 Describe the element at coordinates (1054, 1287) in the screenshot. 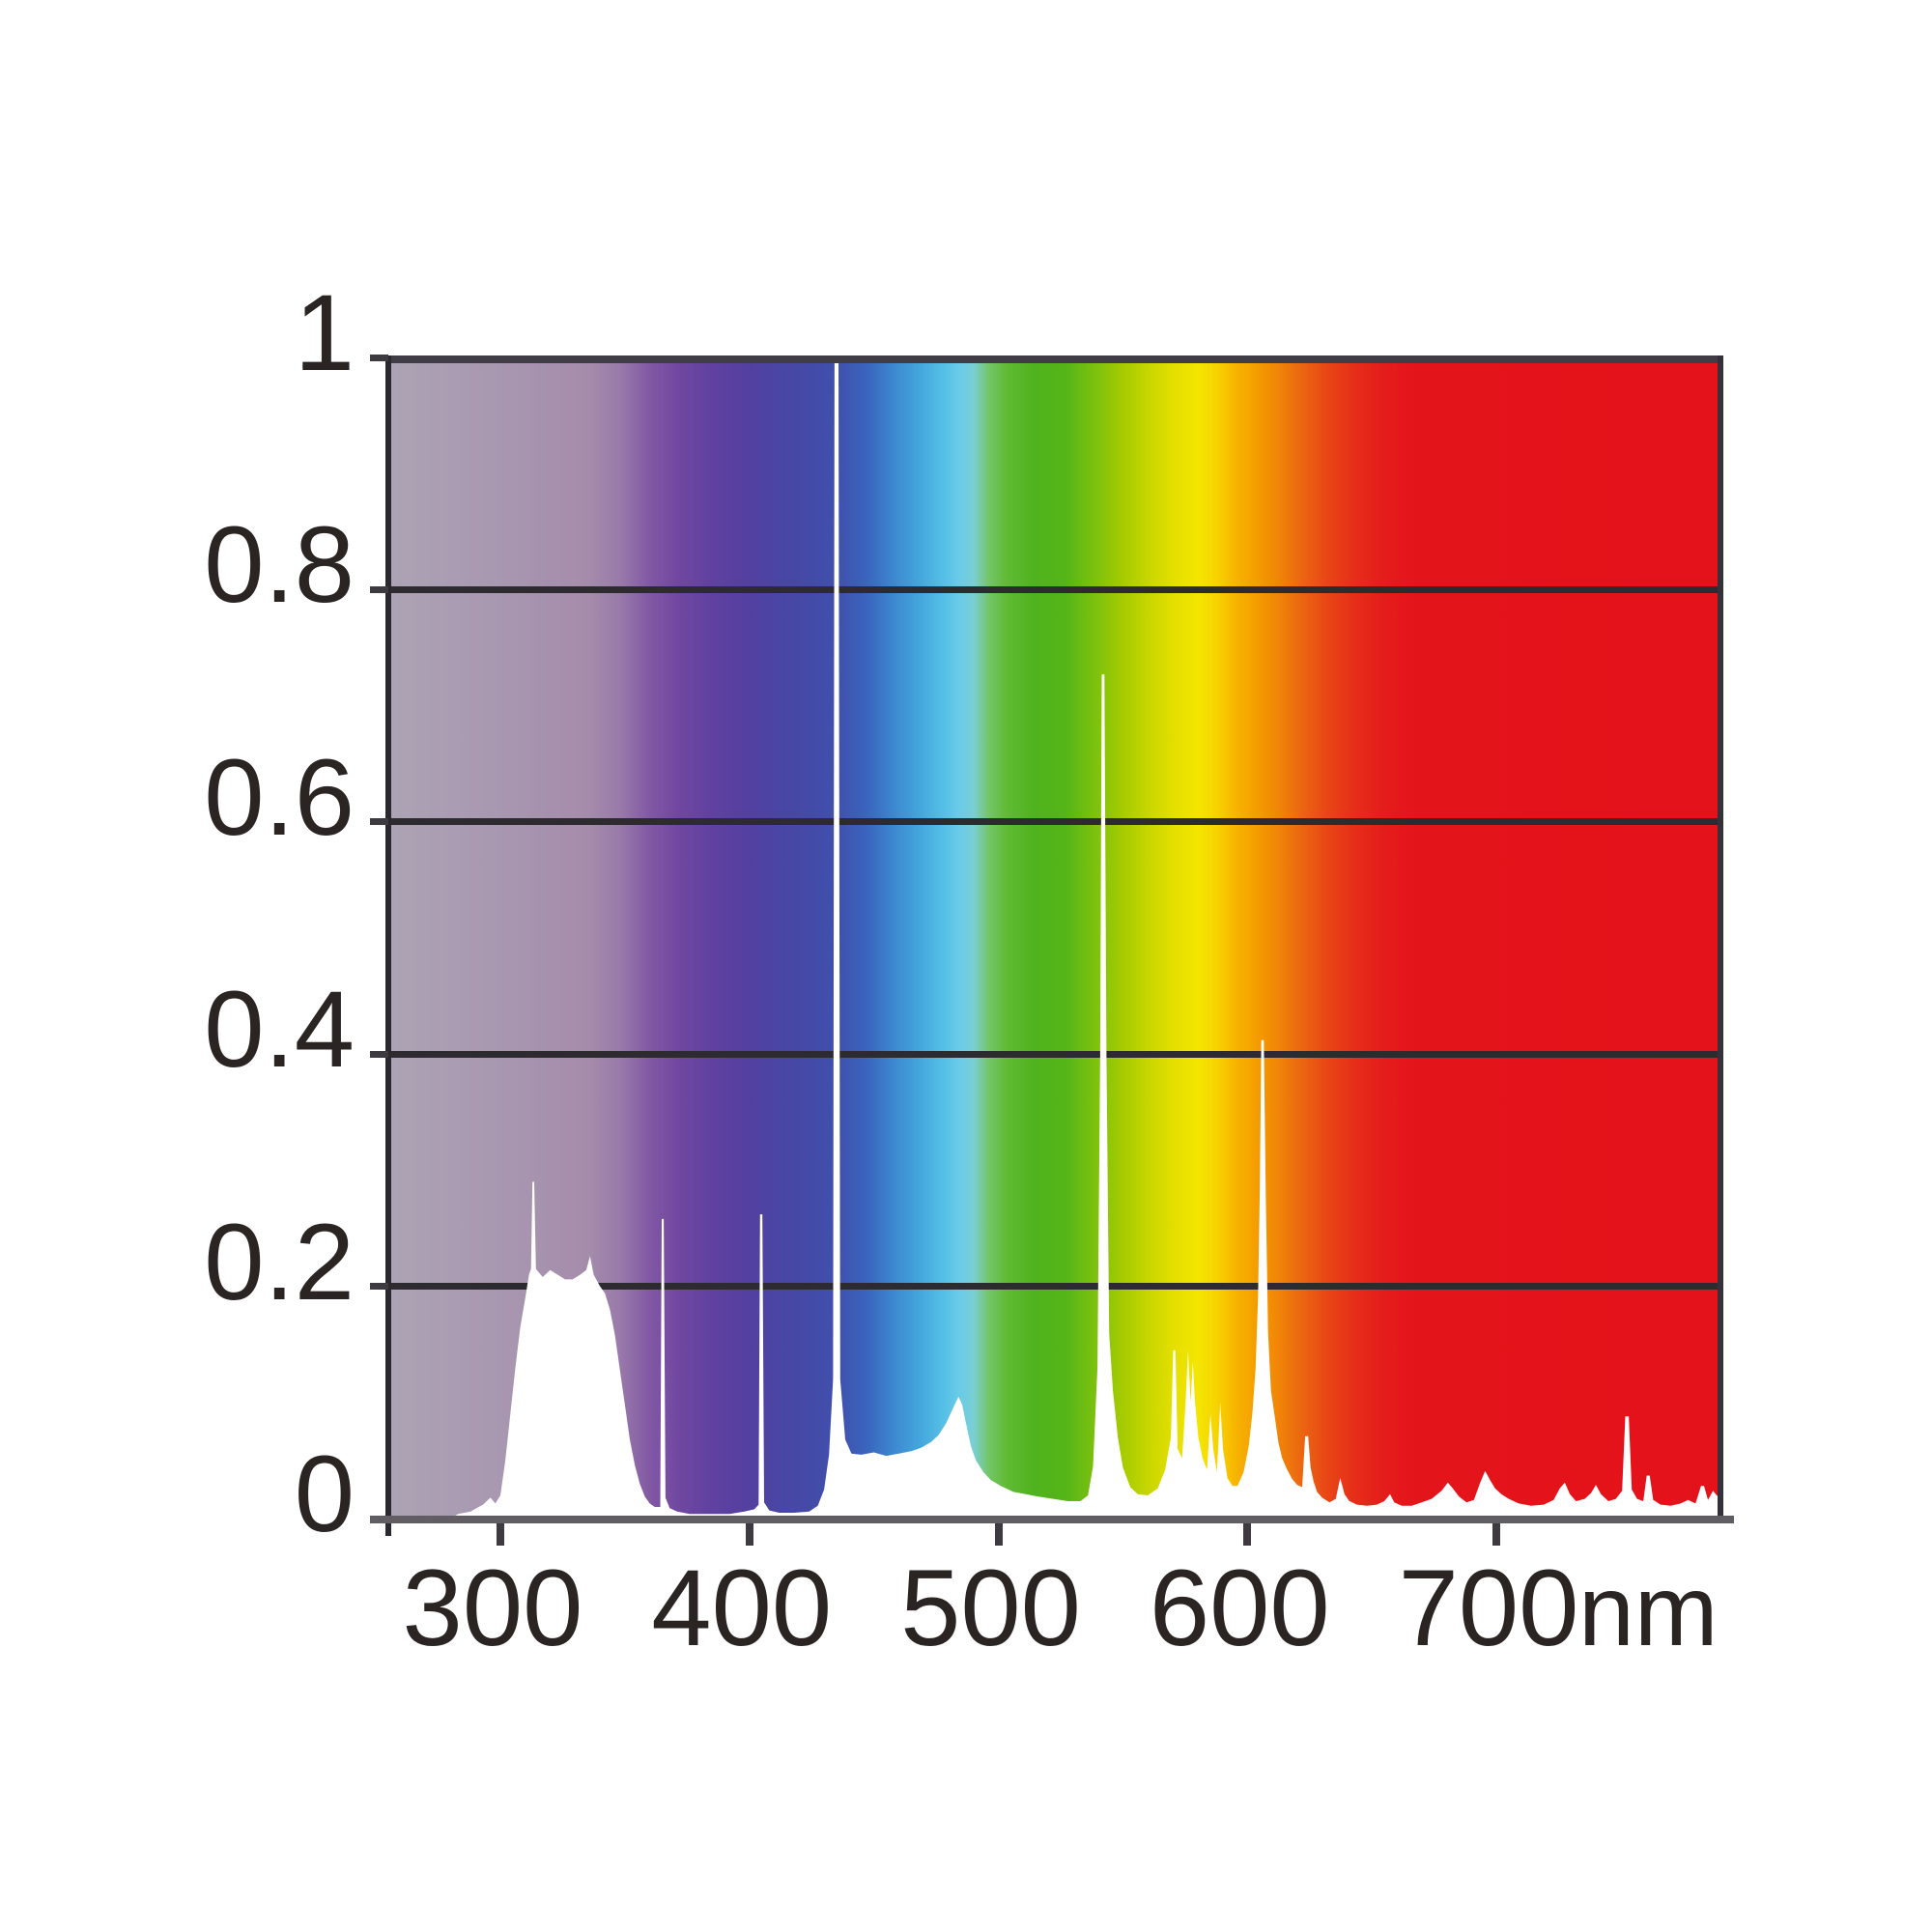

I see `gridline-0.2` at that location.